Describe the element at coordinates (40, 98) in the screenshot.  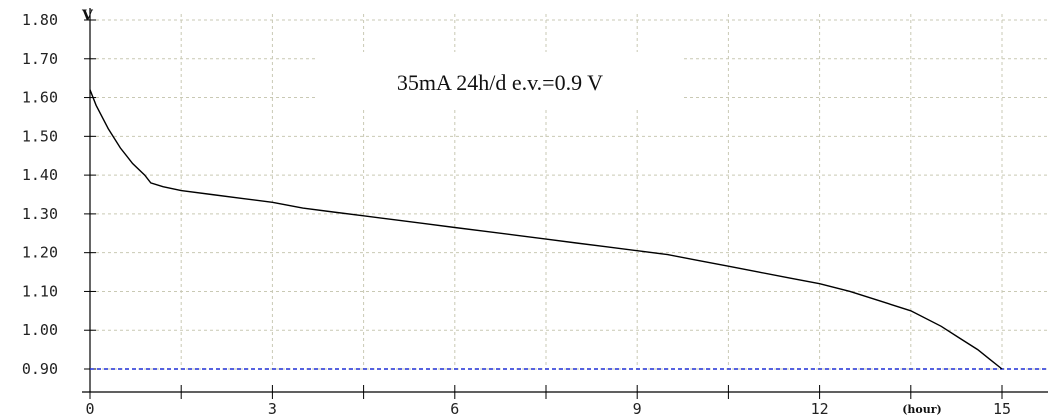
I see `y-tick-label: 1.60` at that location.